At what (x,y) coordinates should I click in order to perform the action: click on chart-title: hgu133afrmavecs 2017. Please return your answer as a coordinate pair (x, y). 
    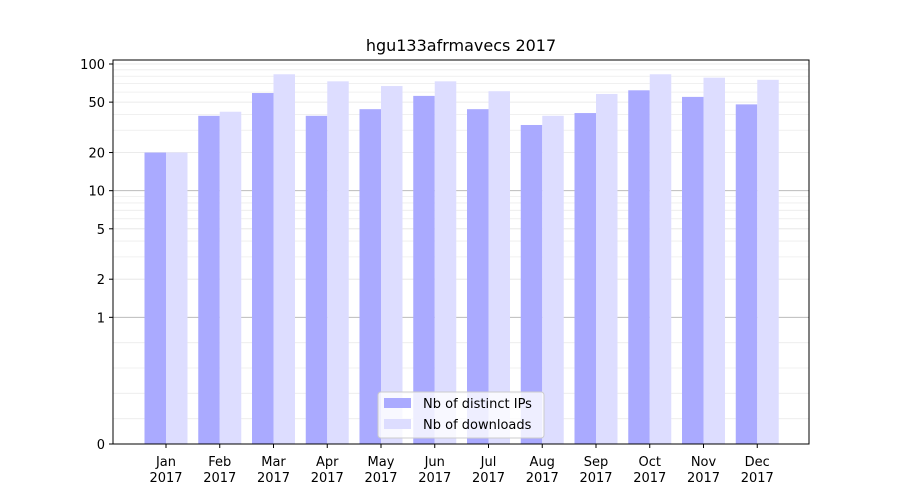
    Looking at the image, I should click on (461, 45).